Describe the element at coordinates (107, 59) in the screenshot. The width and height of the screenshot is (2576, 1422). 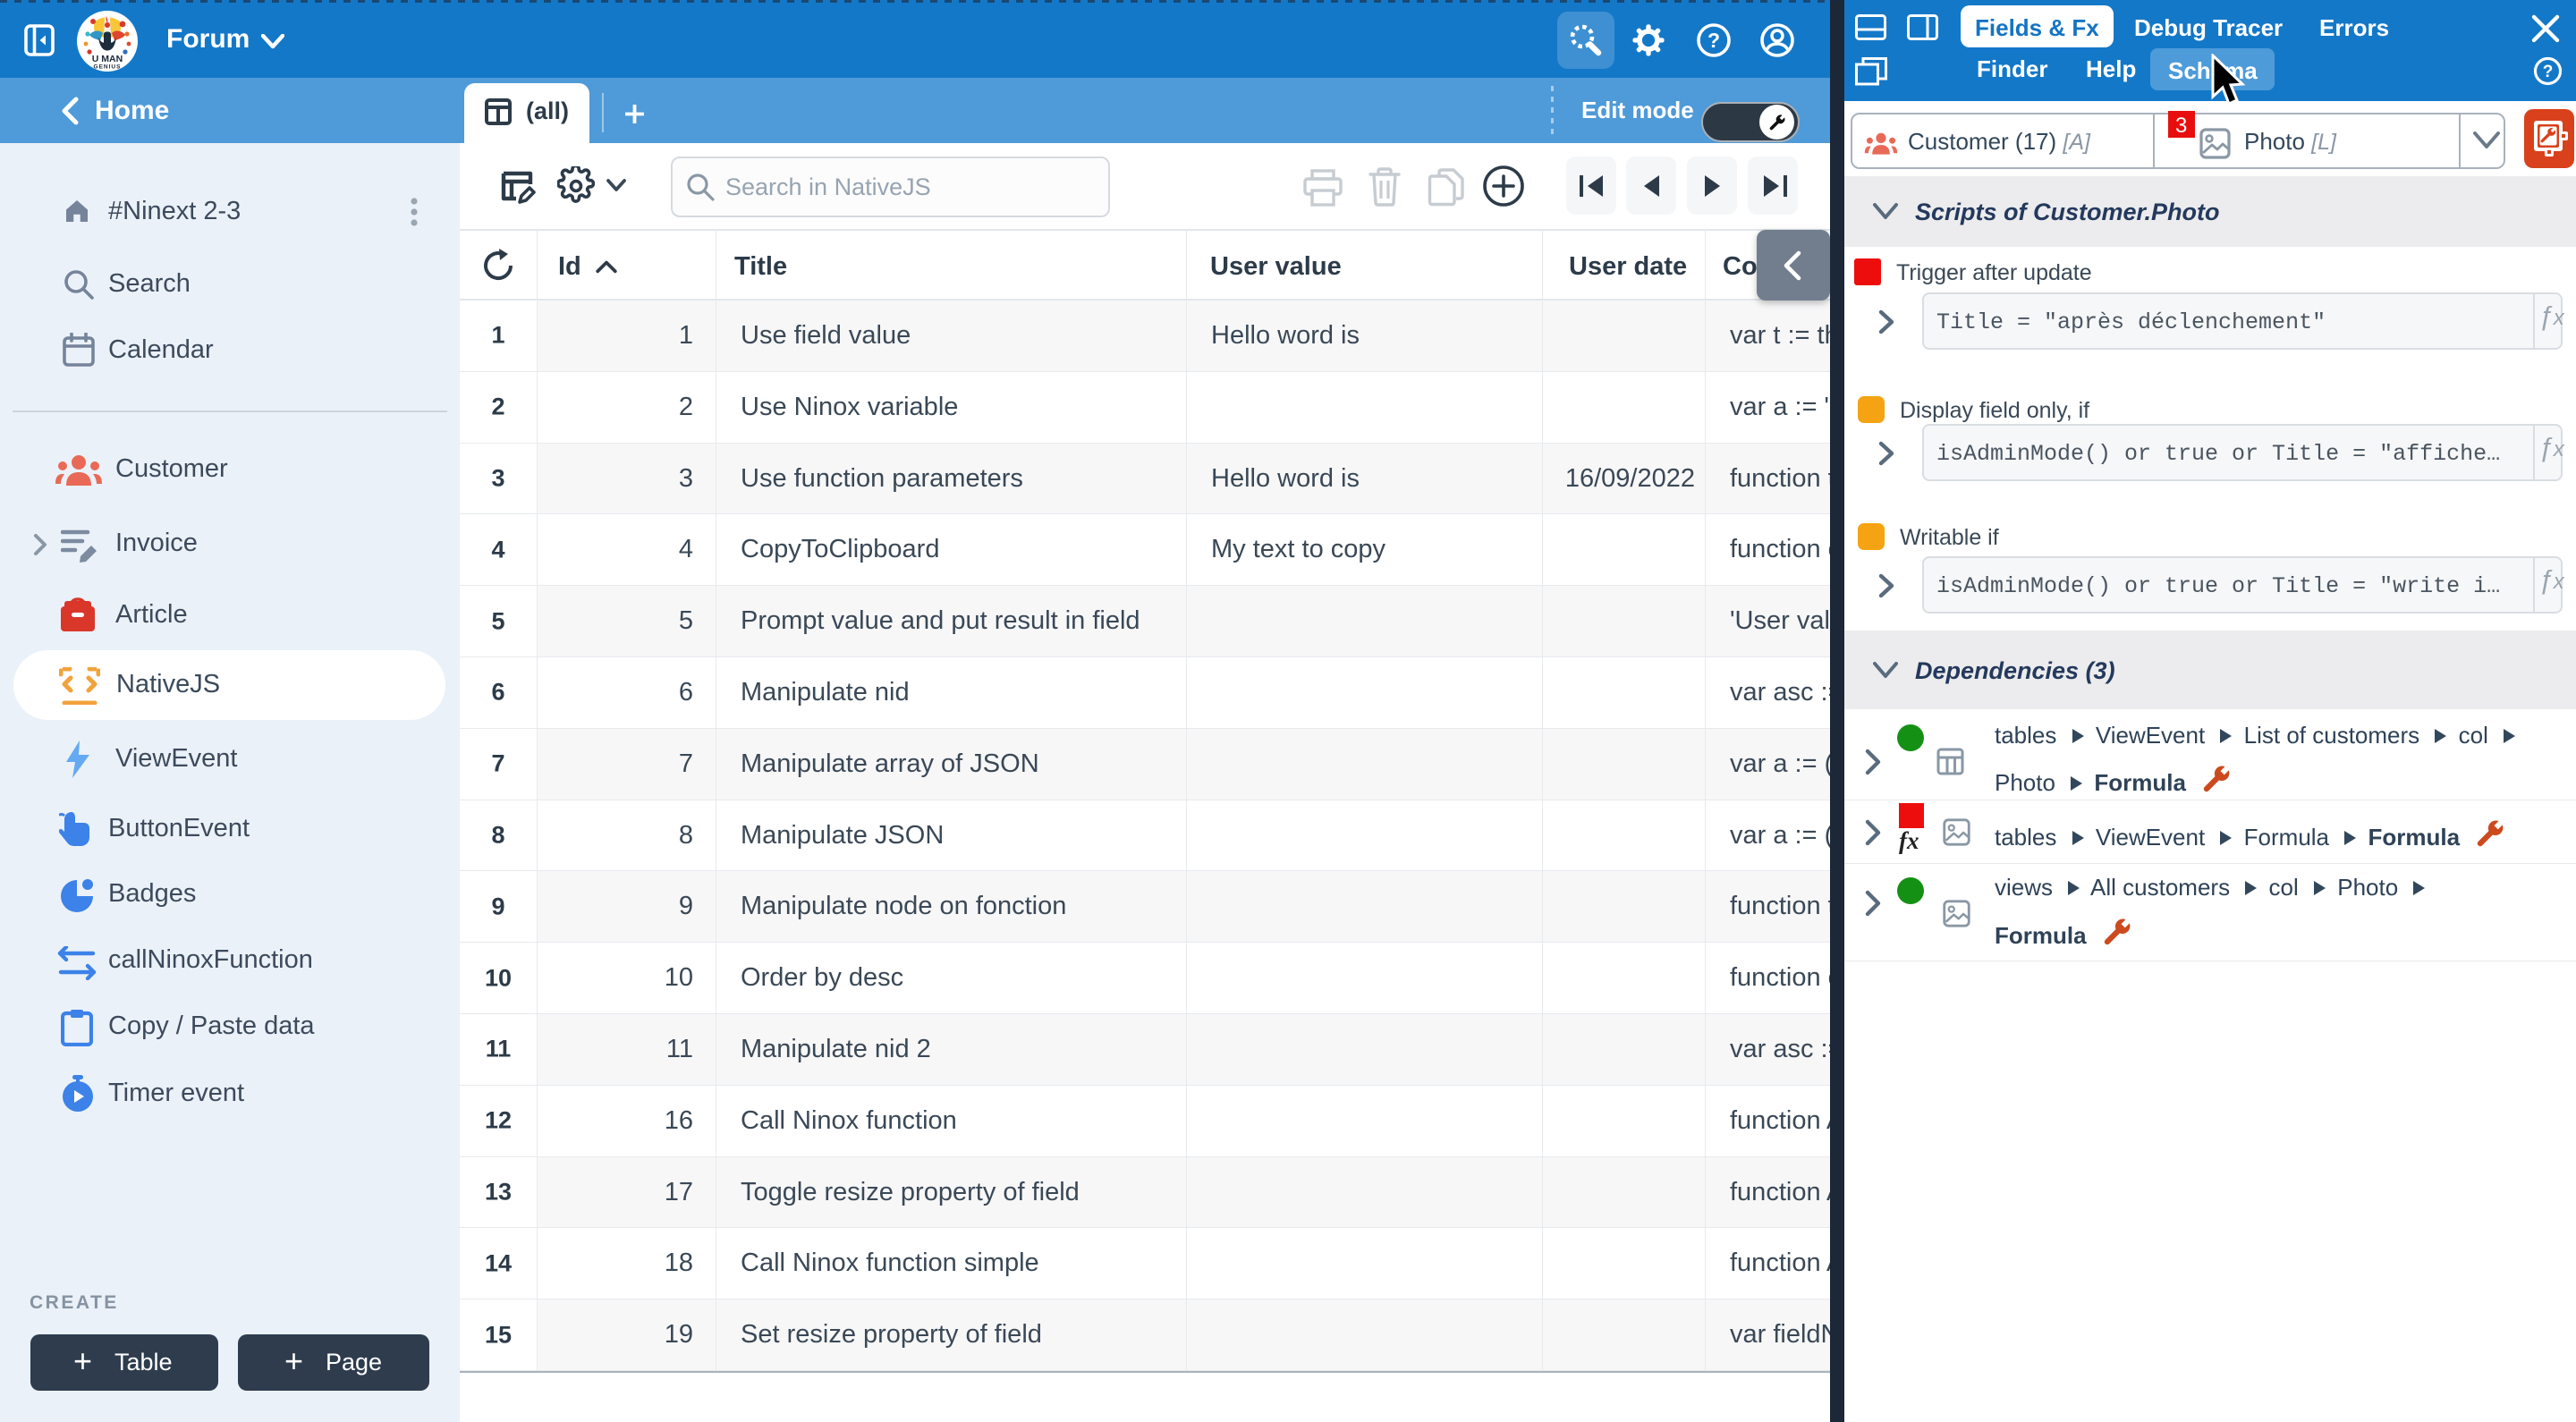
I see `svg-text: U MAN` at that location.